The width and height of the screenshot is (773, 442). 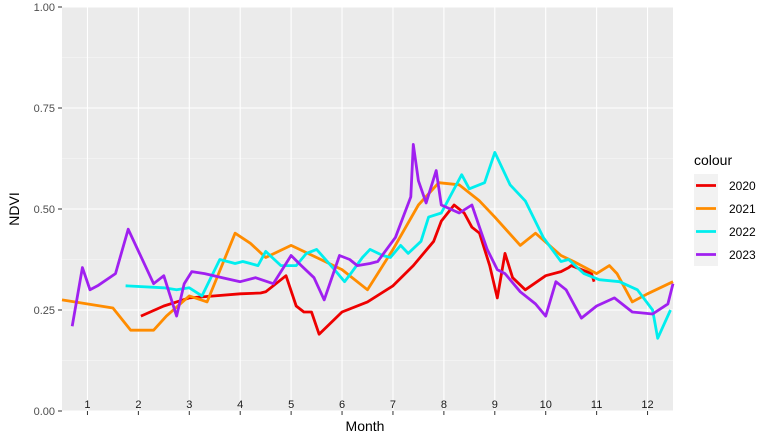 I want to click on x-tick-label: 10, so click(x=546, y=405).